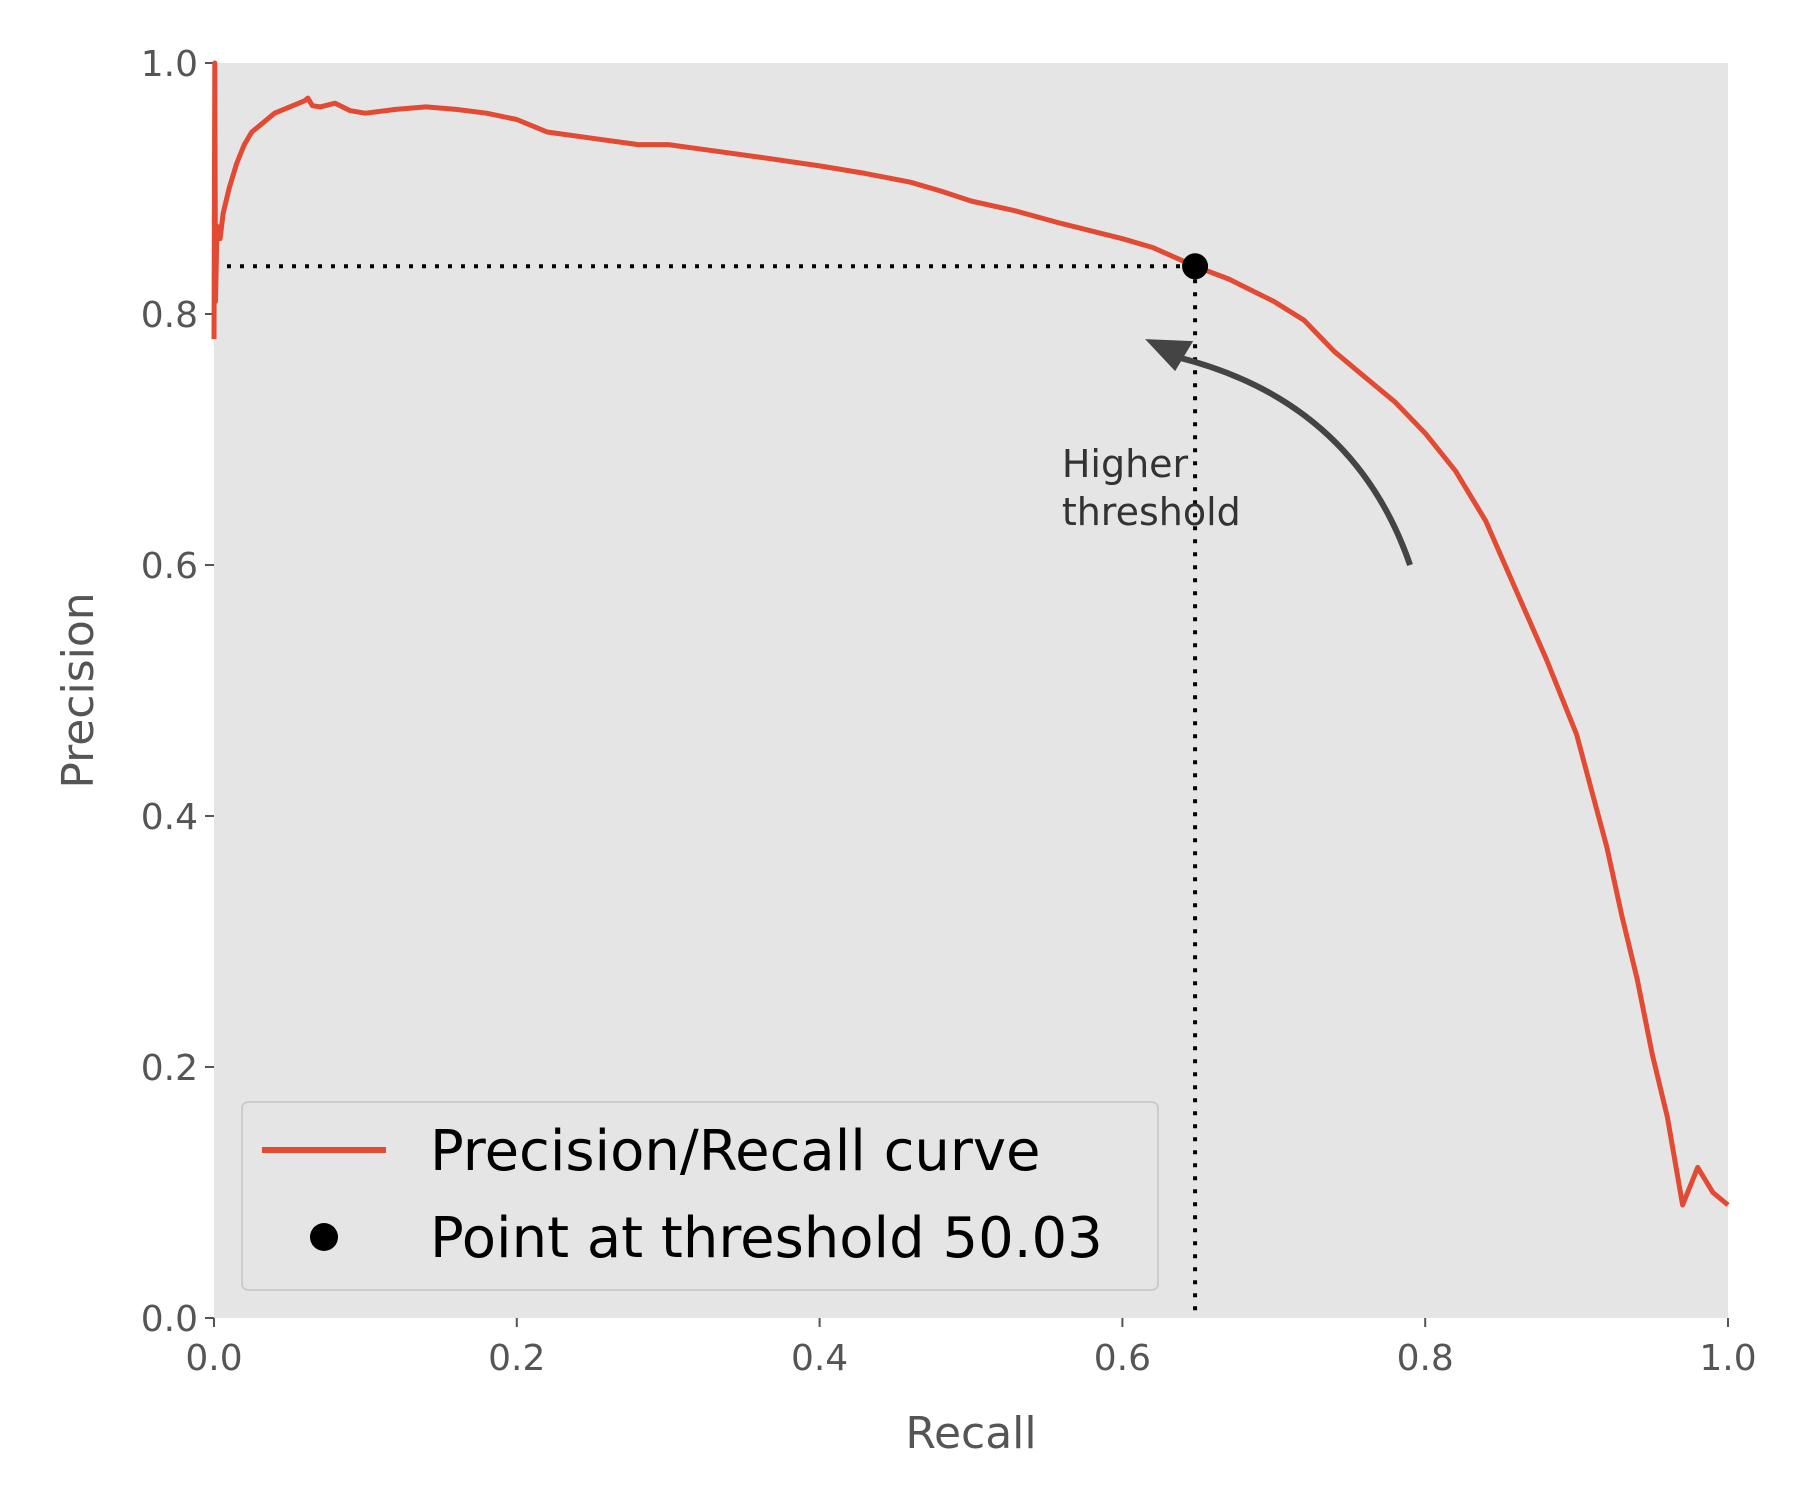 This screenshot has height=1500, width=1800. What do you see at coordinates (1151, 512) in the screenshot?
I see `annotation-text: threshold` at bounding box center [1151, 512].